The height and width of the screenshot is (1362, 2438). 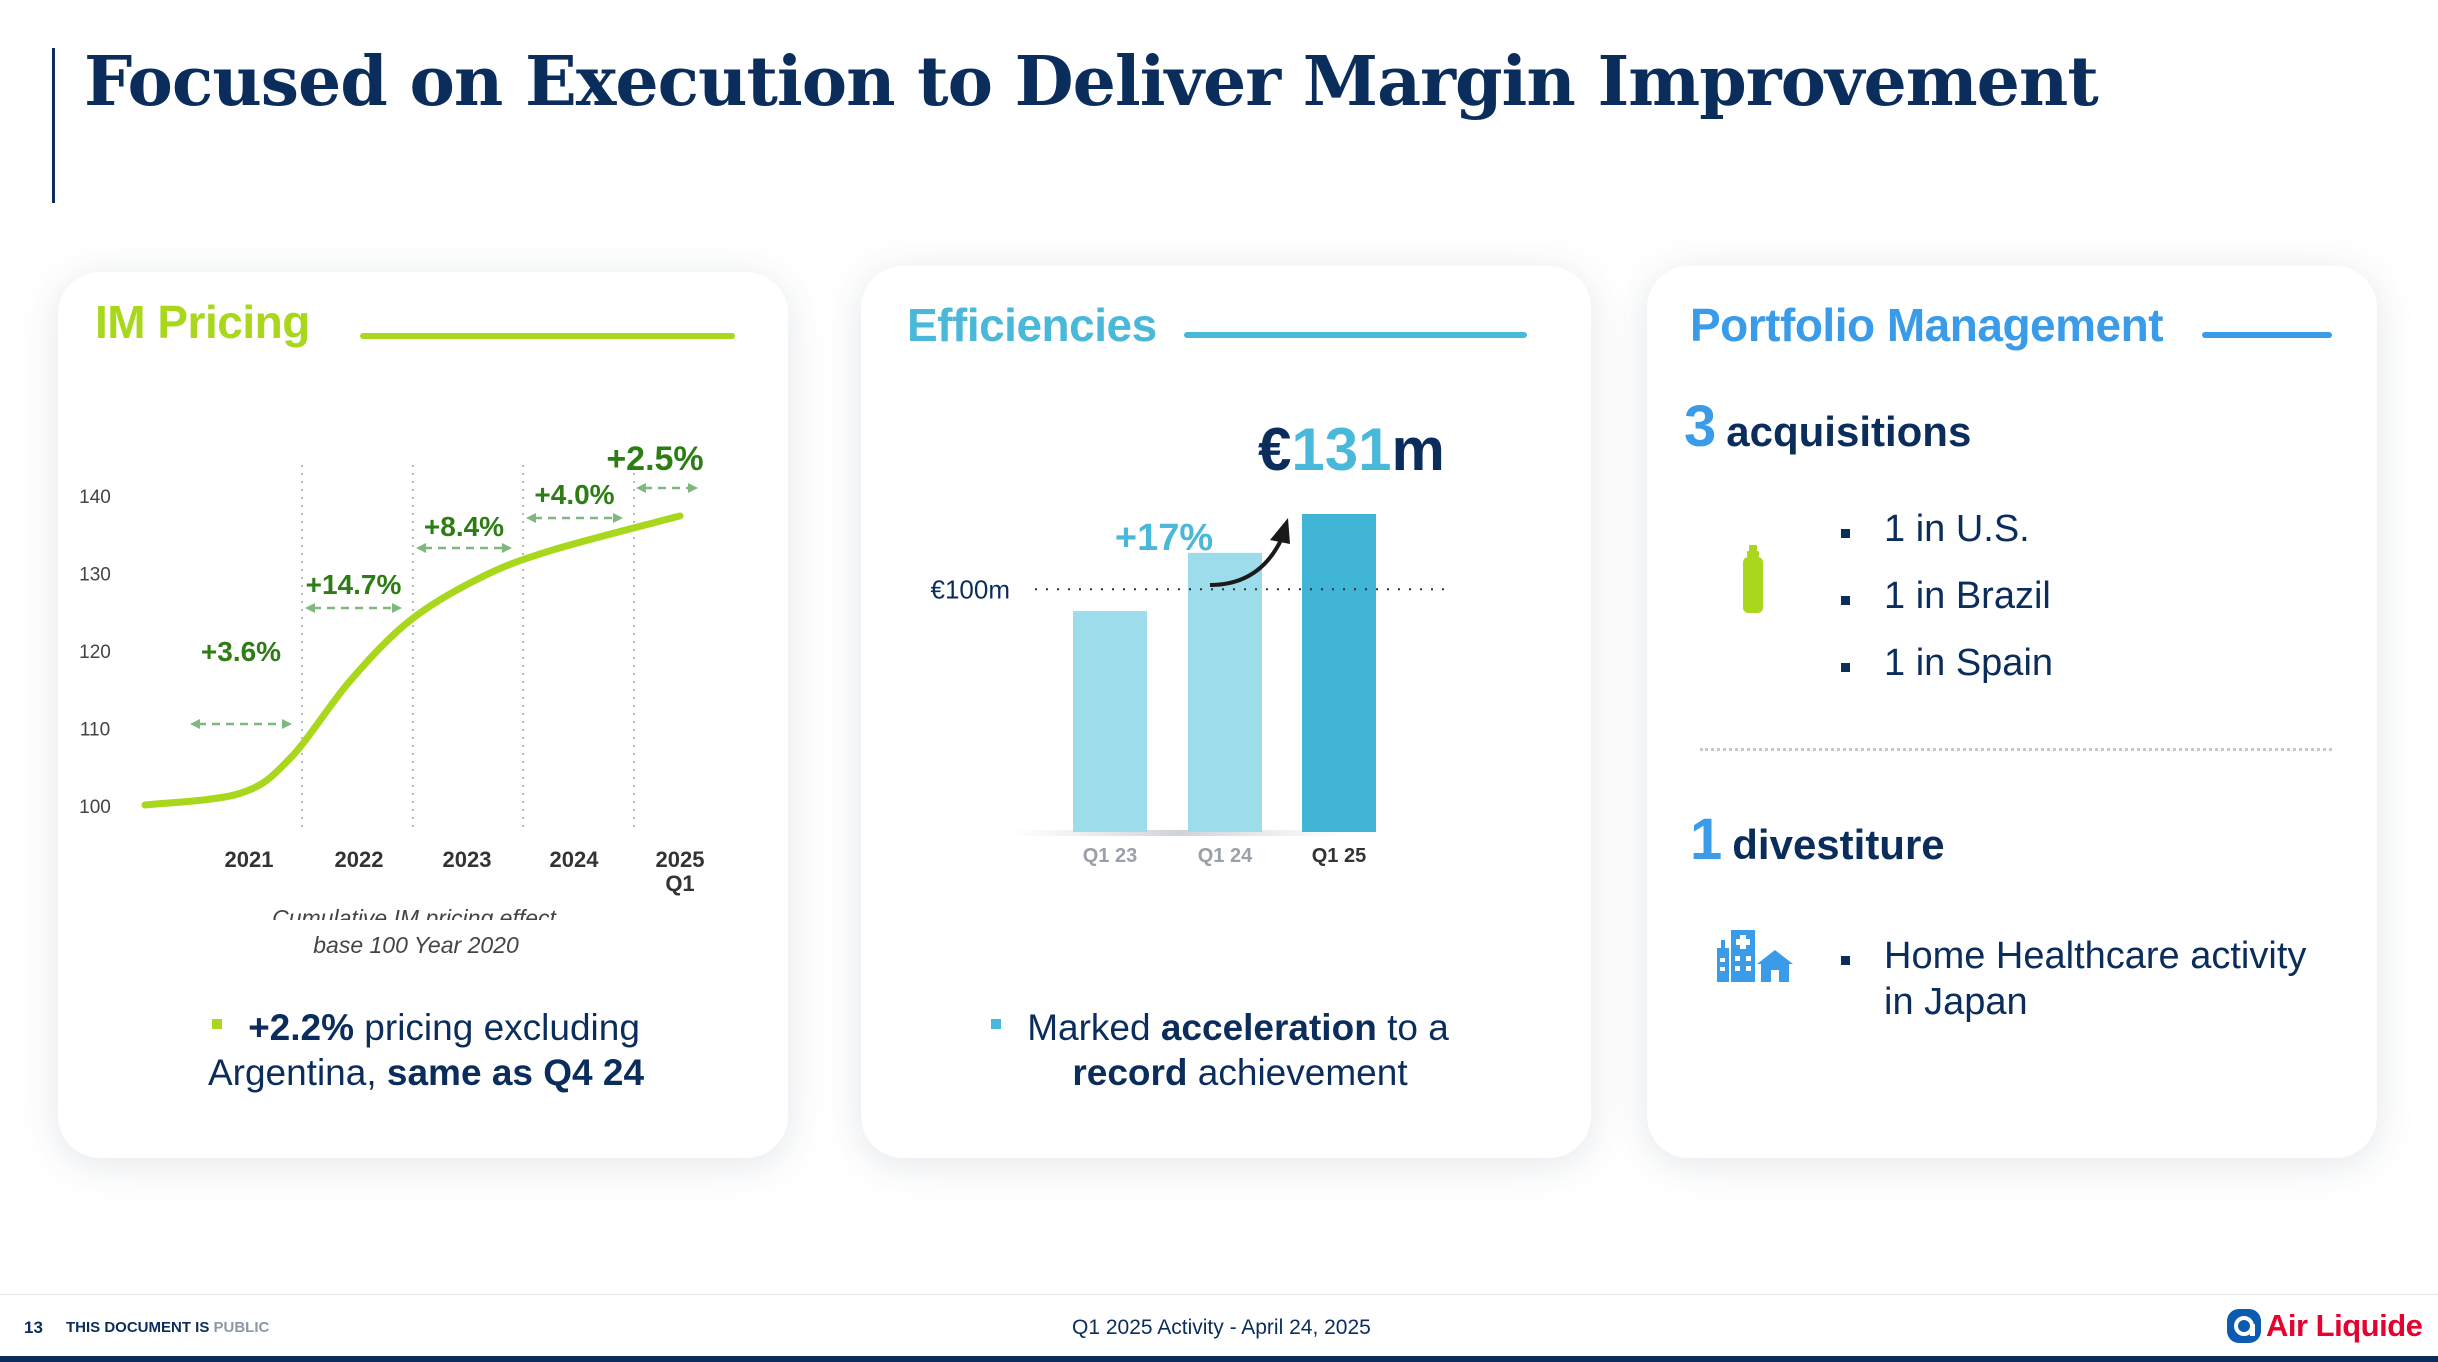 What do you see at coordinates (1355, 335) in the screenshot?
I see `efficiencies-rule` at bounding box center [1355, 335].